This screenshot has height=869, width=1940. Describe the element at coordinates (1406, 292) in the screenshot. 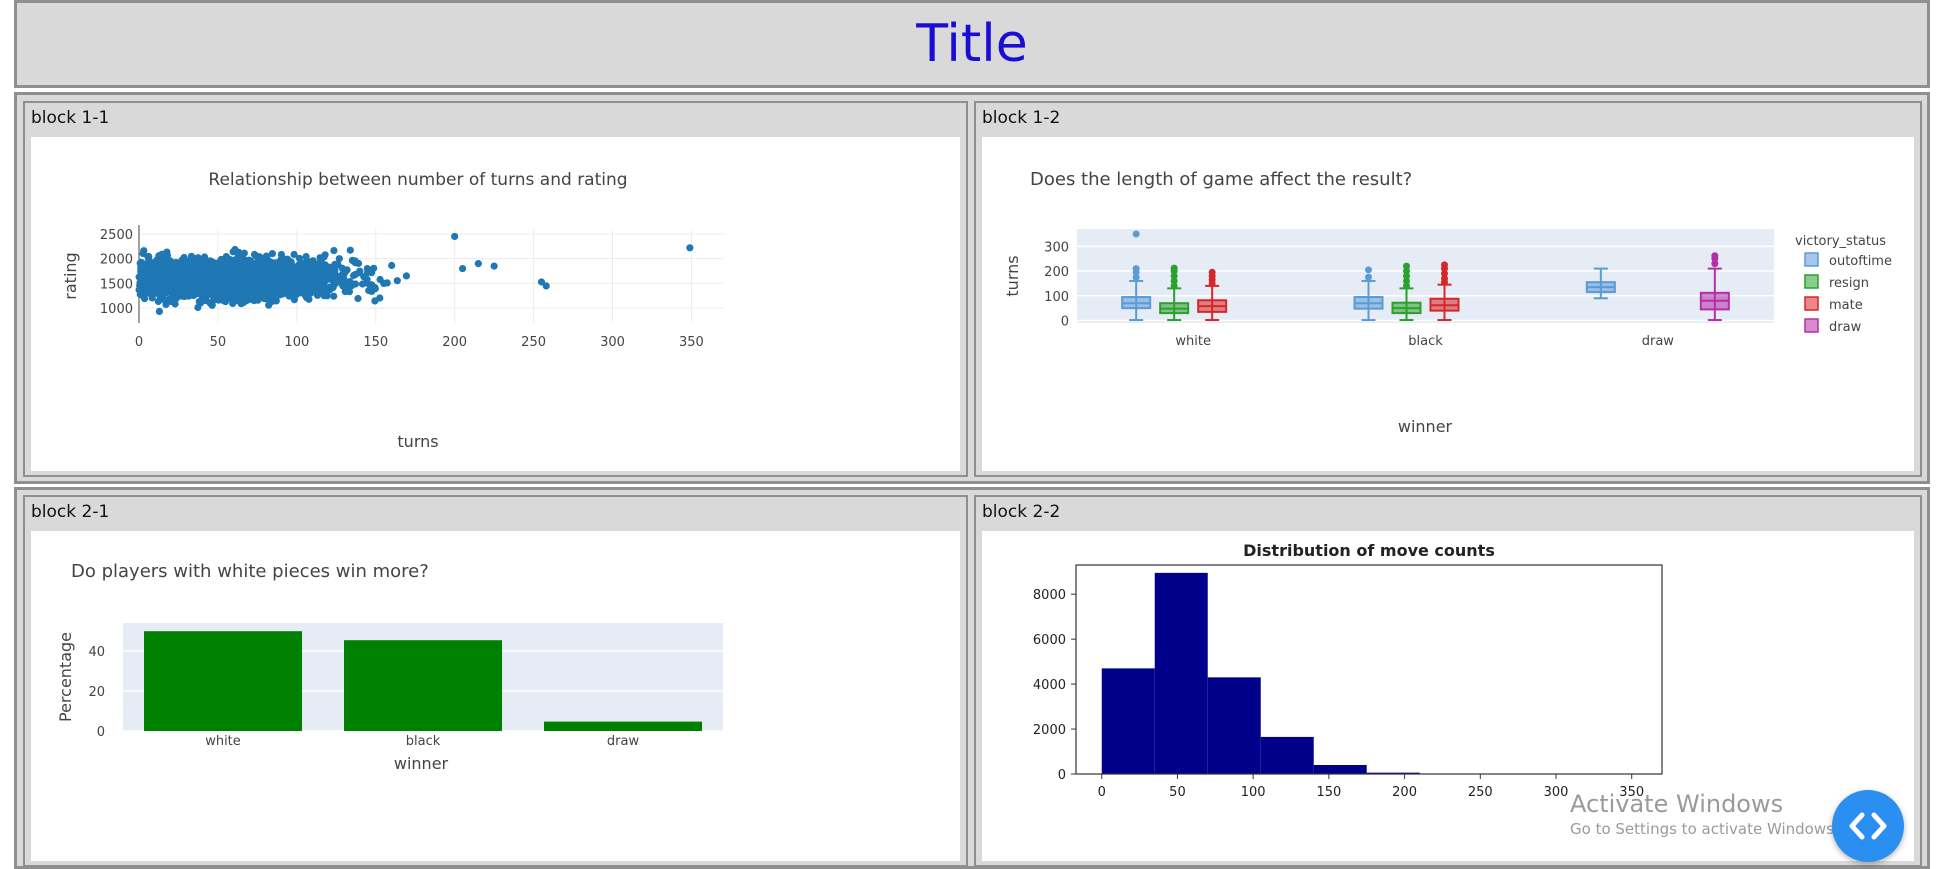

I see `box-resign` at that location.